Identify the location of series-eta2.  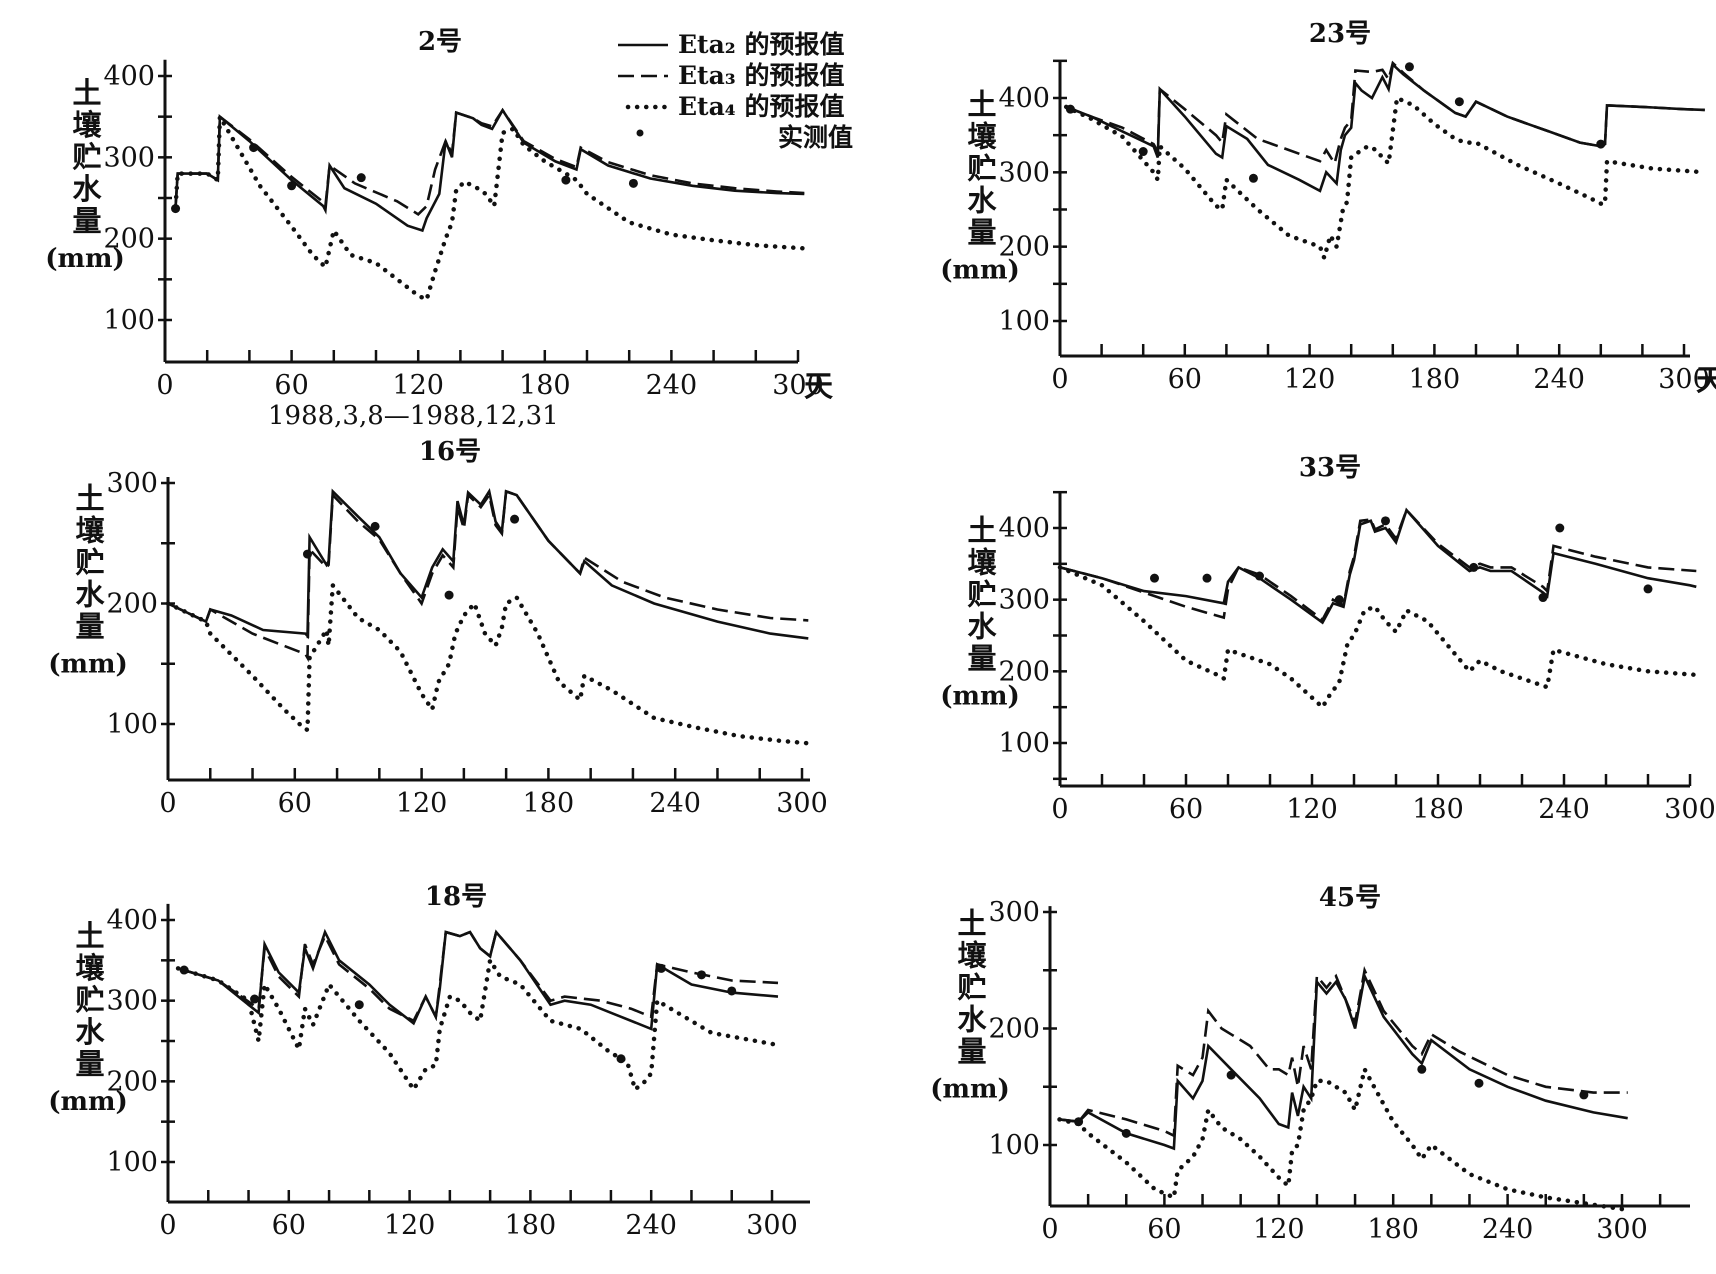
(1343, 1061).